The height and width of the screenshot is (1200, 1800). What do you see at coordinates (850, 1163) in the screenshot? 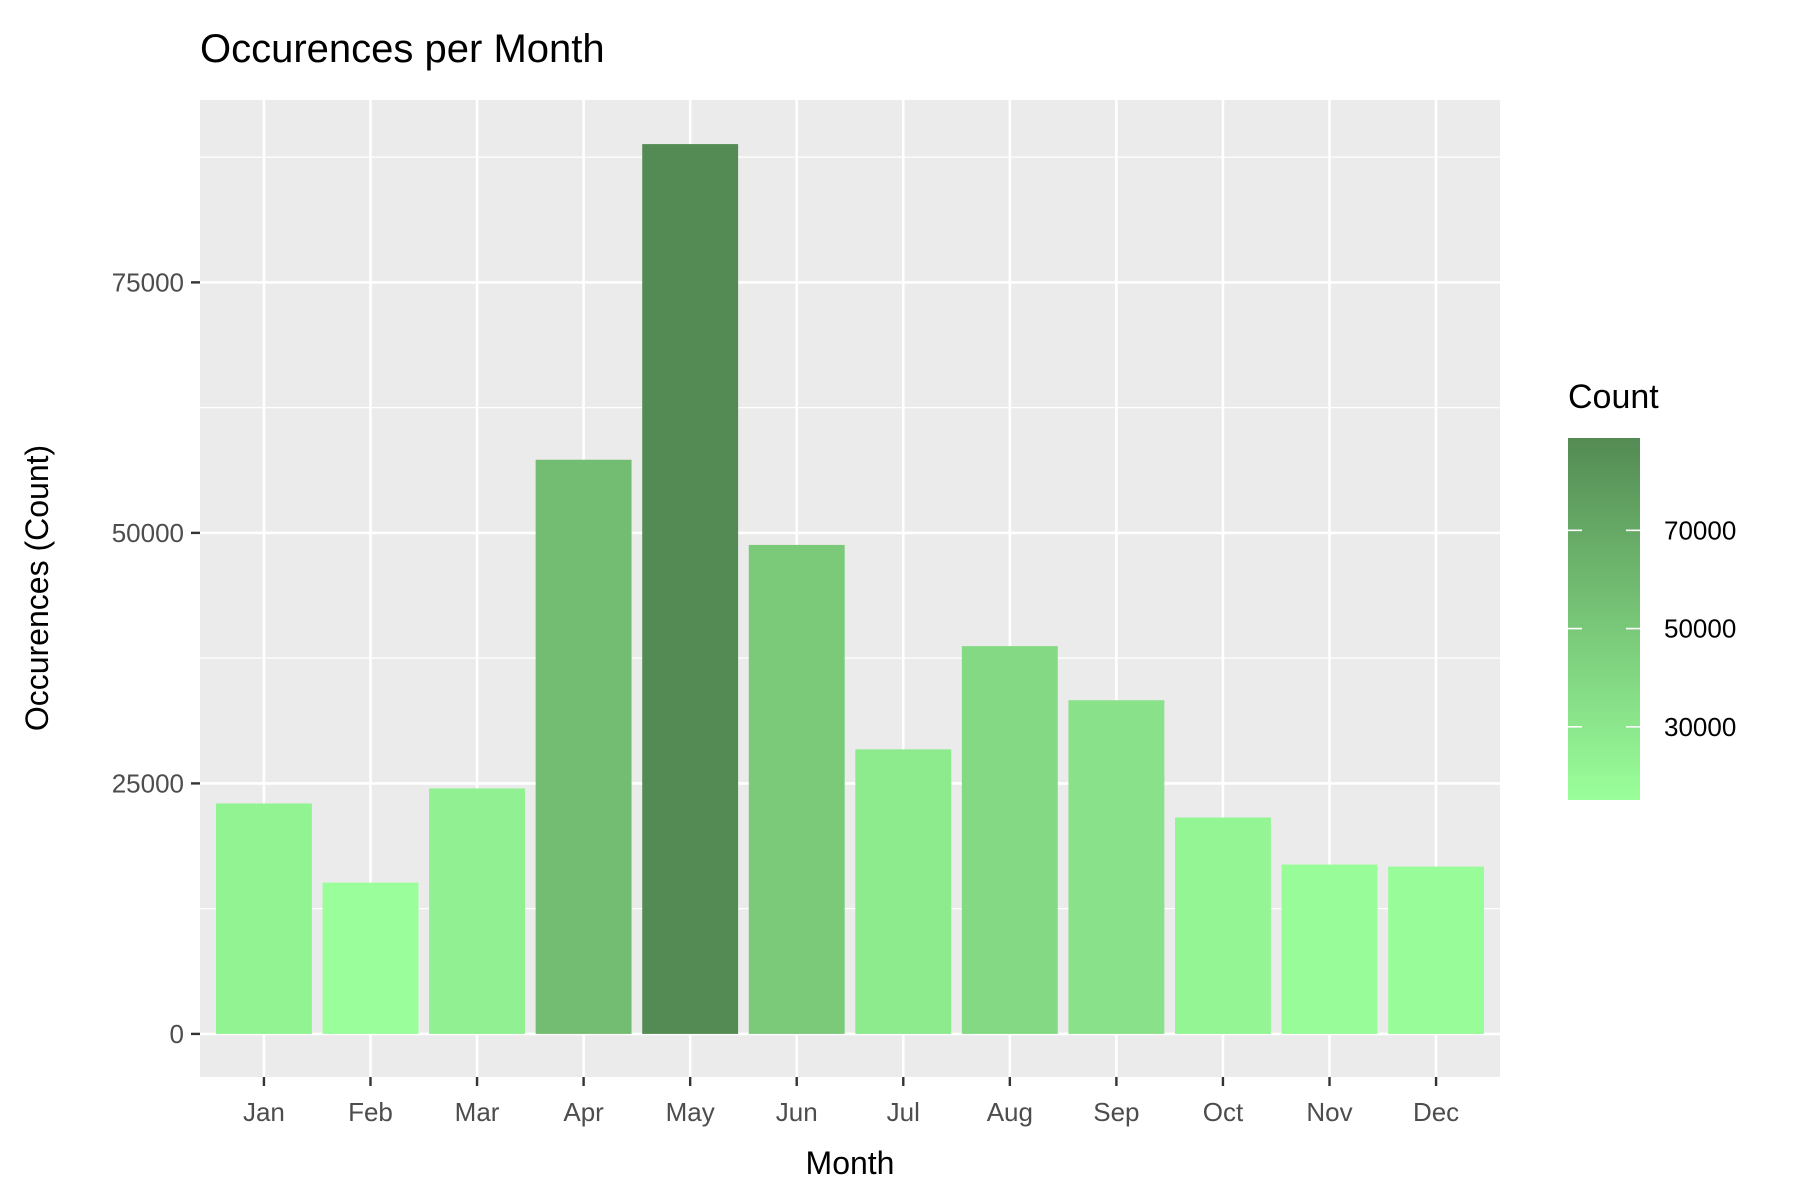
I see `x-axis-title: Month` at bounding box center [850, 1163].